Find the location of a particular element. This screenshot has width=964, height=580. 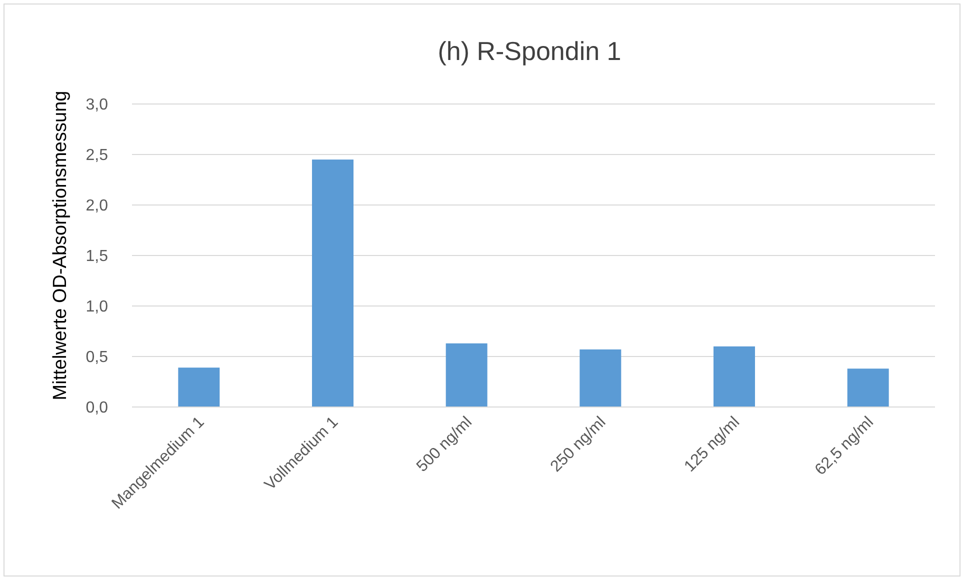

y-tick-label: 0,0 is located at coordinates (97, 408).